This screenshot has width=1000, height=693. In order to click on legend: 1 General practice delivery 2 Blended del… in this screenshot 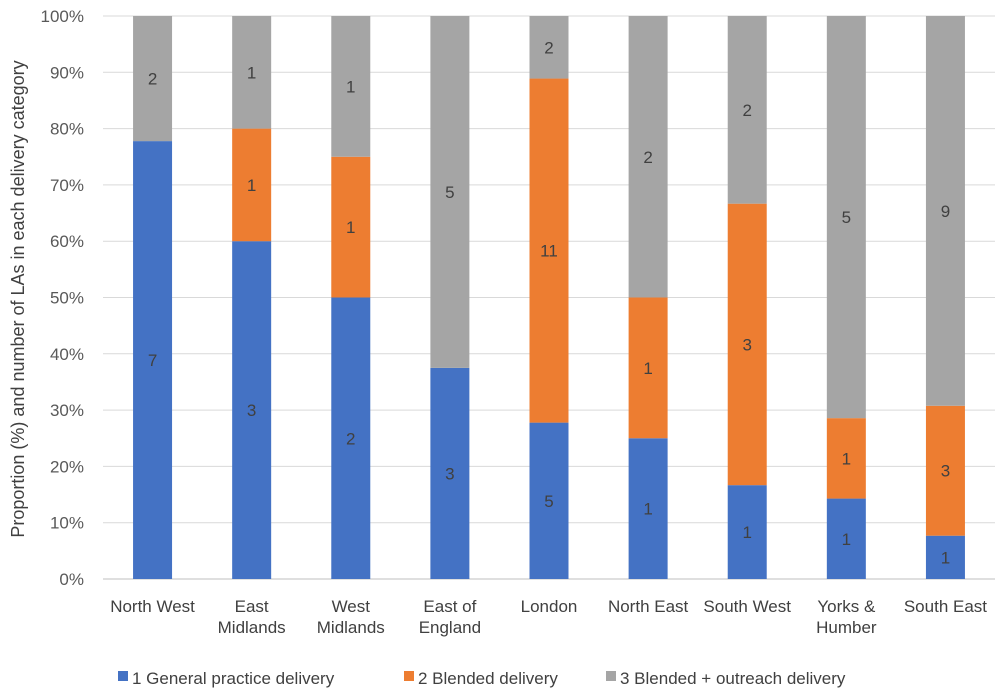, I will do `click(482, 678)`.